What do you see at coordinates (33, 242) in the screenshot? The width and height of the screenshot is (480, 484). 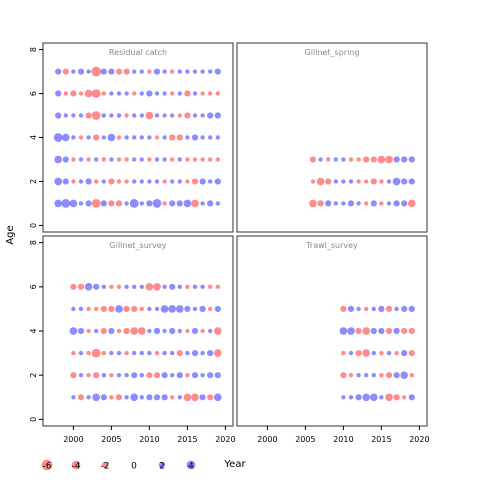 I see `y-tick-label: 8` at bounding box center [33, 242].